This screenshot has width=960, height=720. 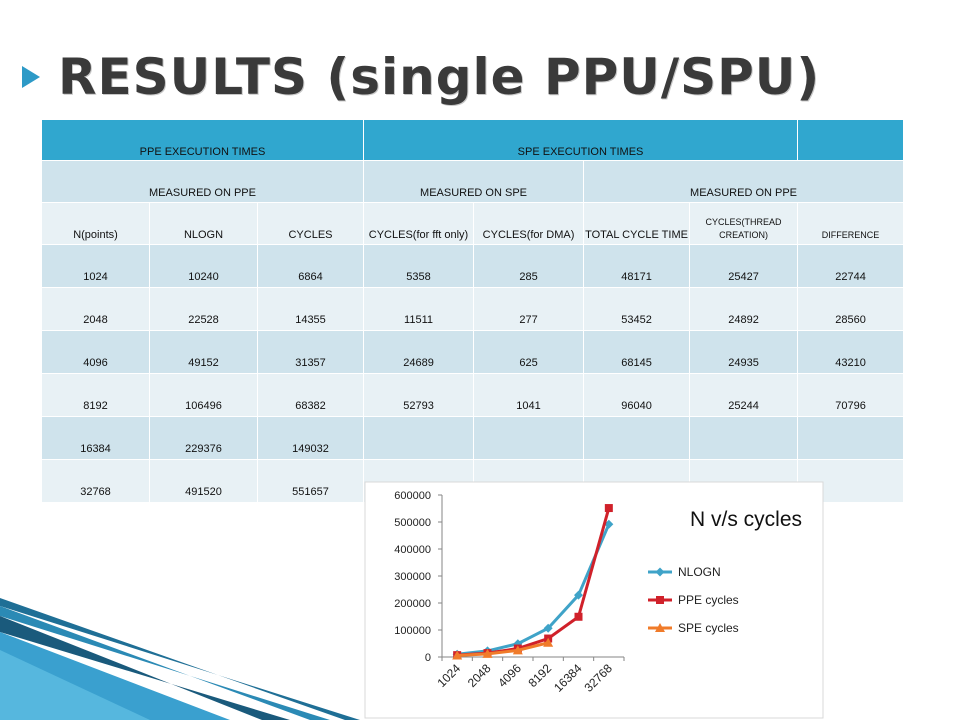 I want to click on y-tick-label: 100000, so click(x=412, y=631).